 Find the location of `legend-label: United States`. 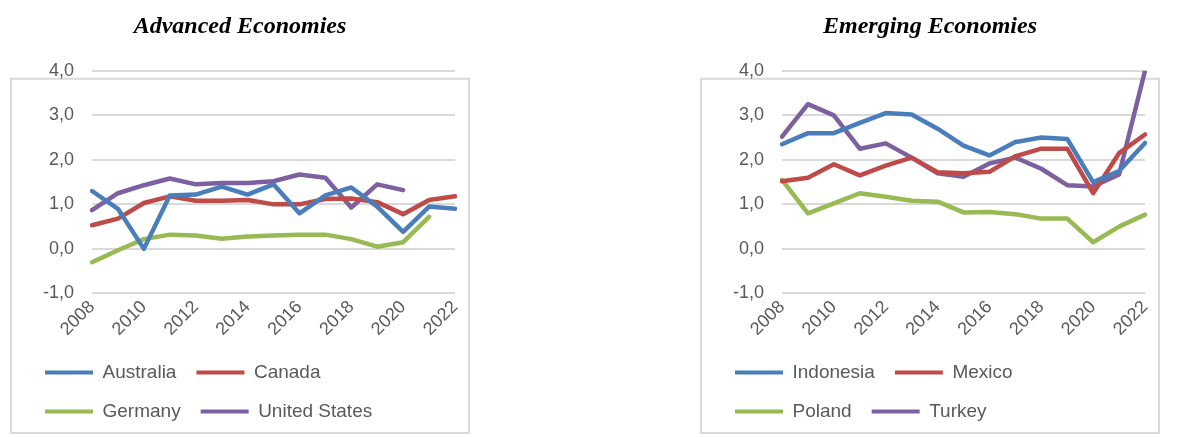

legend-label: United States is located at coordinates (315, 410).